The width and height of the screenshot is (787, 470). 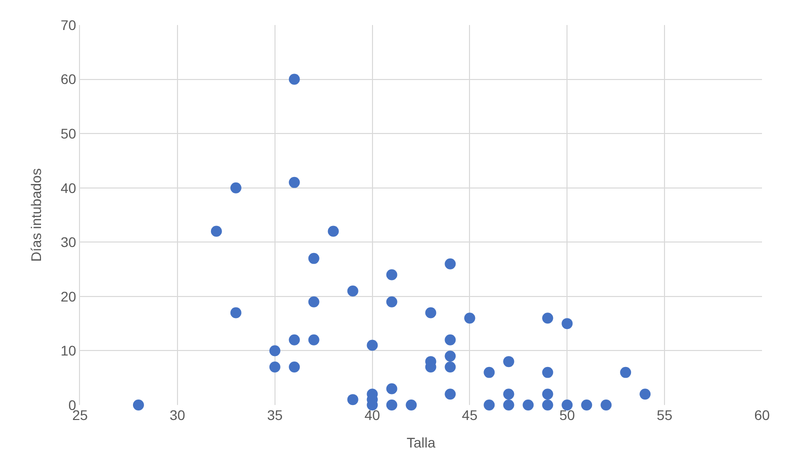 What do you see at coordinates (68, 133) in the screenshot?
I see `y-tick-label: 50` at bounding box center [68, 133].